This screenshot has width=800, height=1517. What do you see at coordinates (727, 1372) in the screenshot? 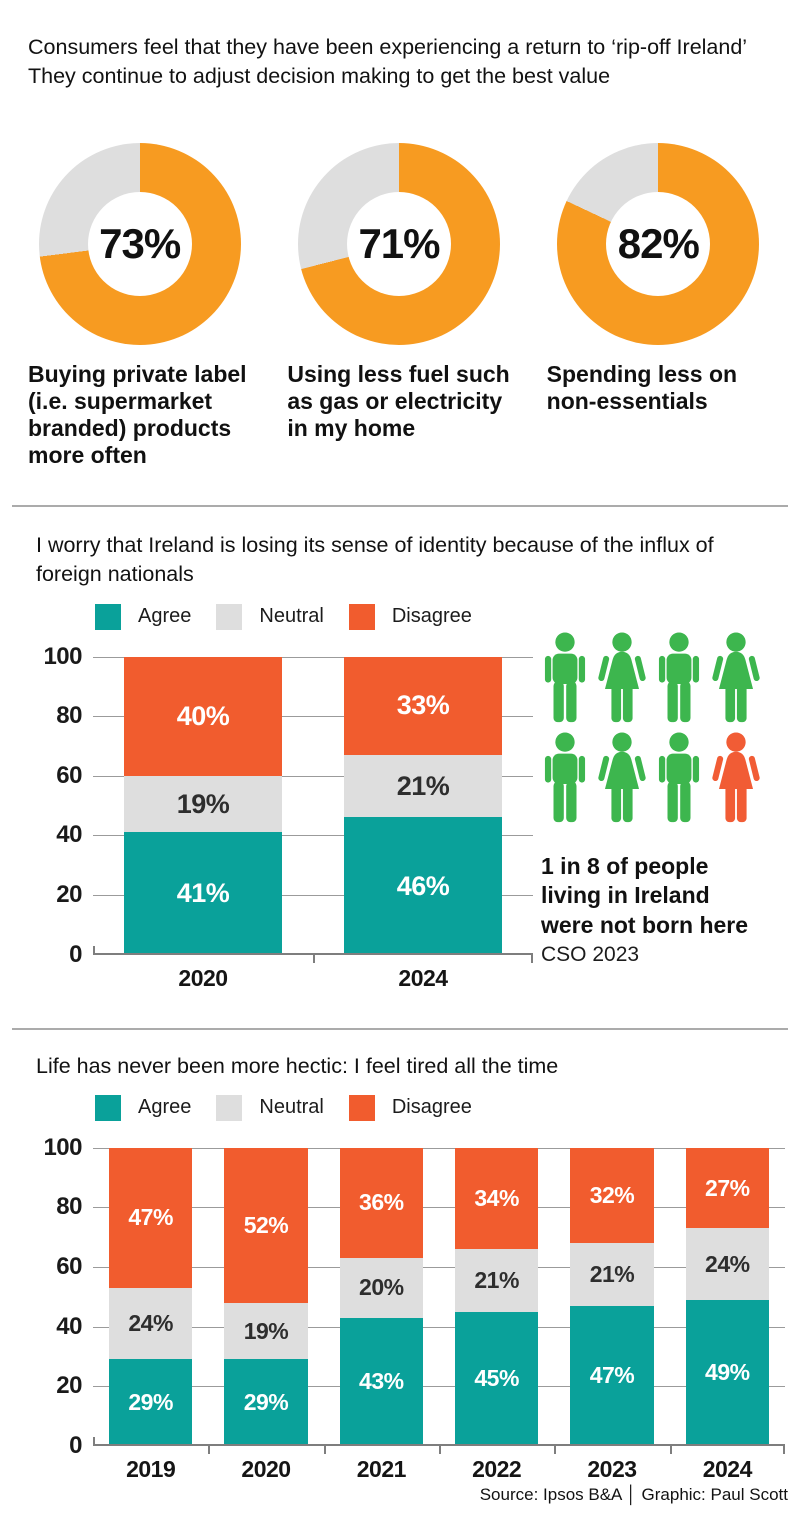
I see `bar-segment: 49%` at bounding box center [727, 1372].